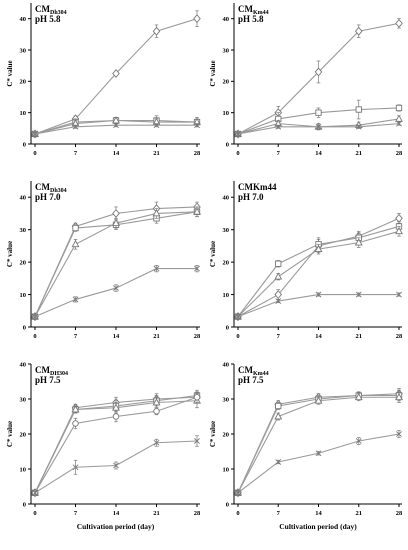 Image resolution: width=408 pixels, height=550 pixels. Describe the element at coordinates (58, 13) in the screenshot. I see `panel-title-subscript: Dh304` at that location.